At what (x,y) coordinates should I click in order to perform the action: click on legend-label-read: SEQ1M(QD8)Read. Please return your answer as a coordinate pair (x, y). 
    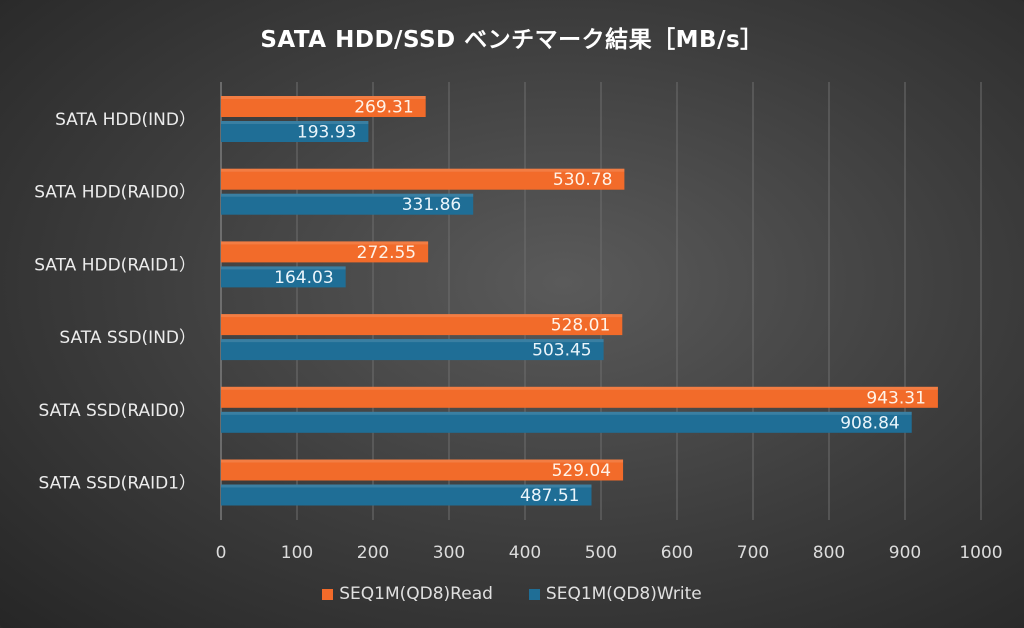
    Looking at the image, I should click on (416, 594).